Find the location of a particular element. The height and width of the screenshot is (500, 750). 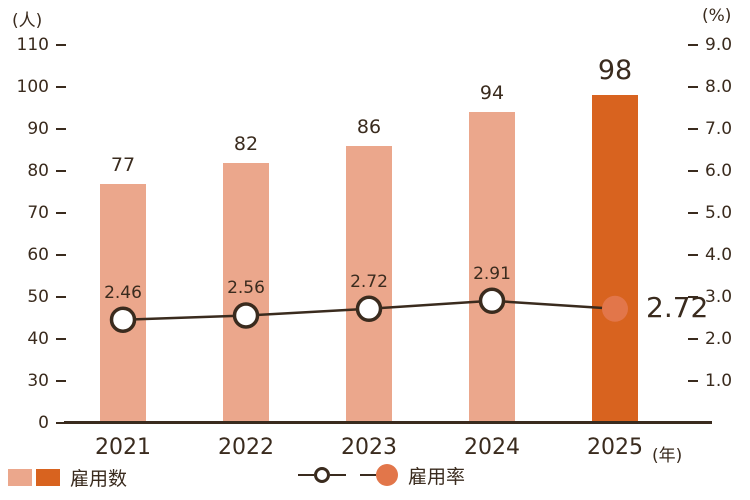

right-axis-tick-label: 4.0 is located at coordinates (719, 255).